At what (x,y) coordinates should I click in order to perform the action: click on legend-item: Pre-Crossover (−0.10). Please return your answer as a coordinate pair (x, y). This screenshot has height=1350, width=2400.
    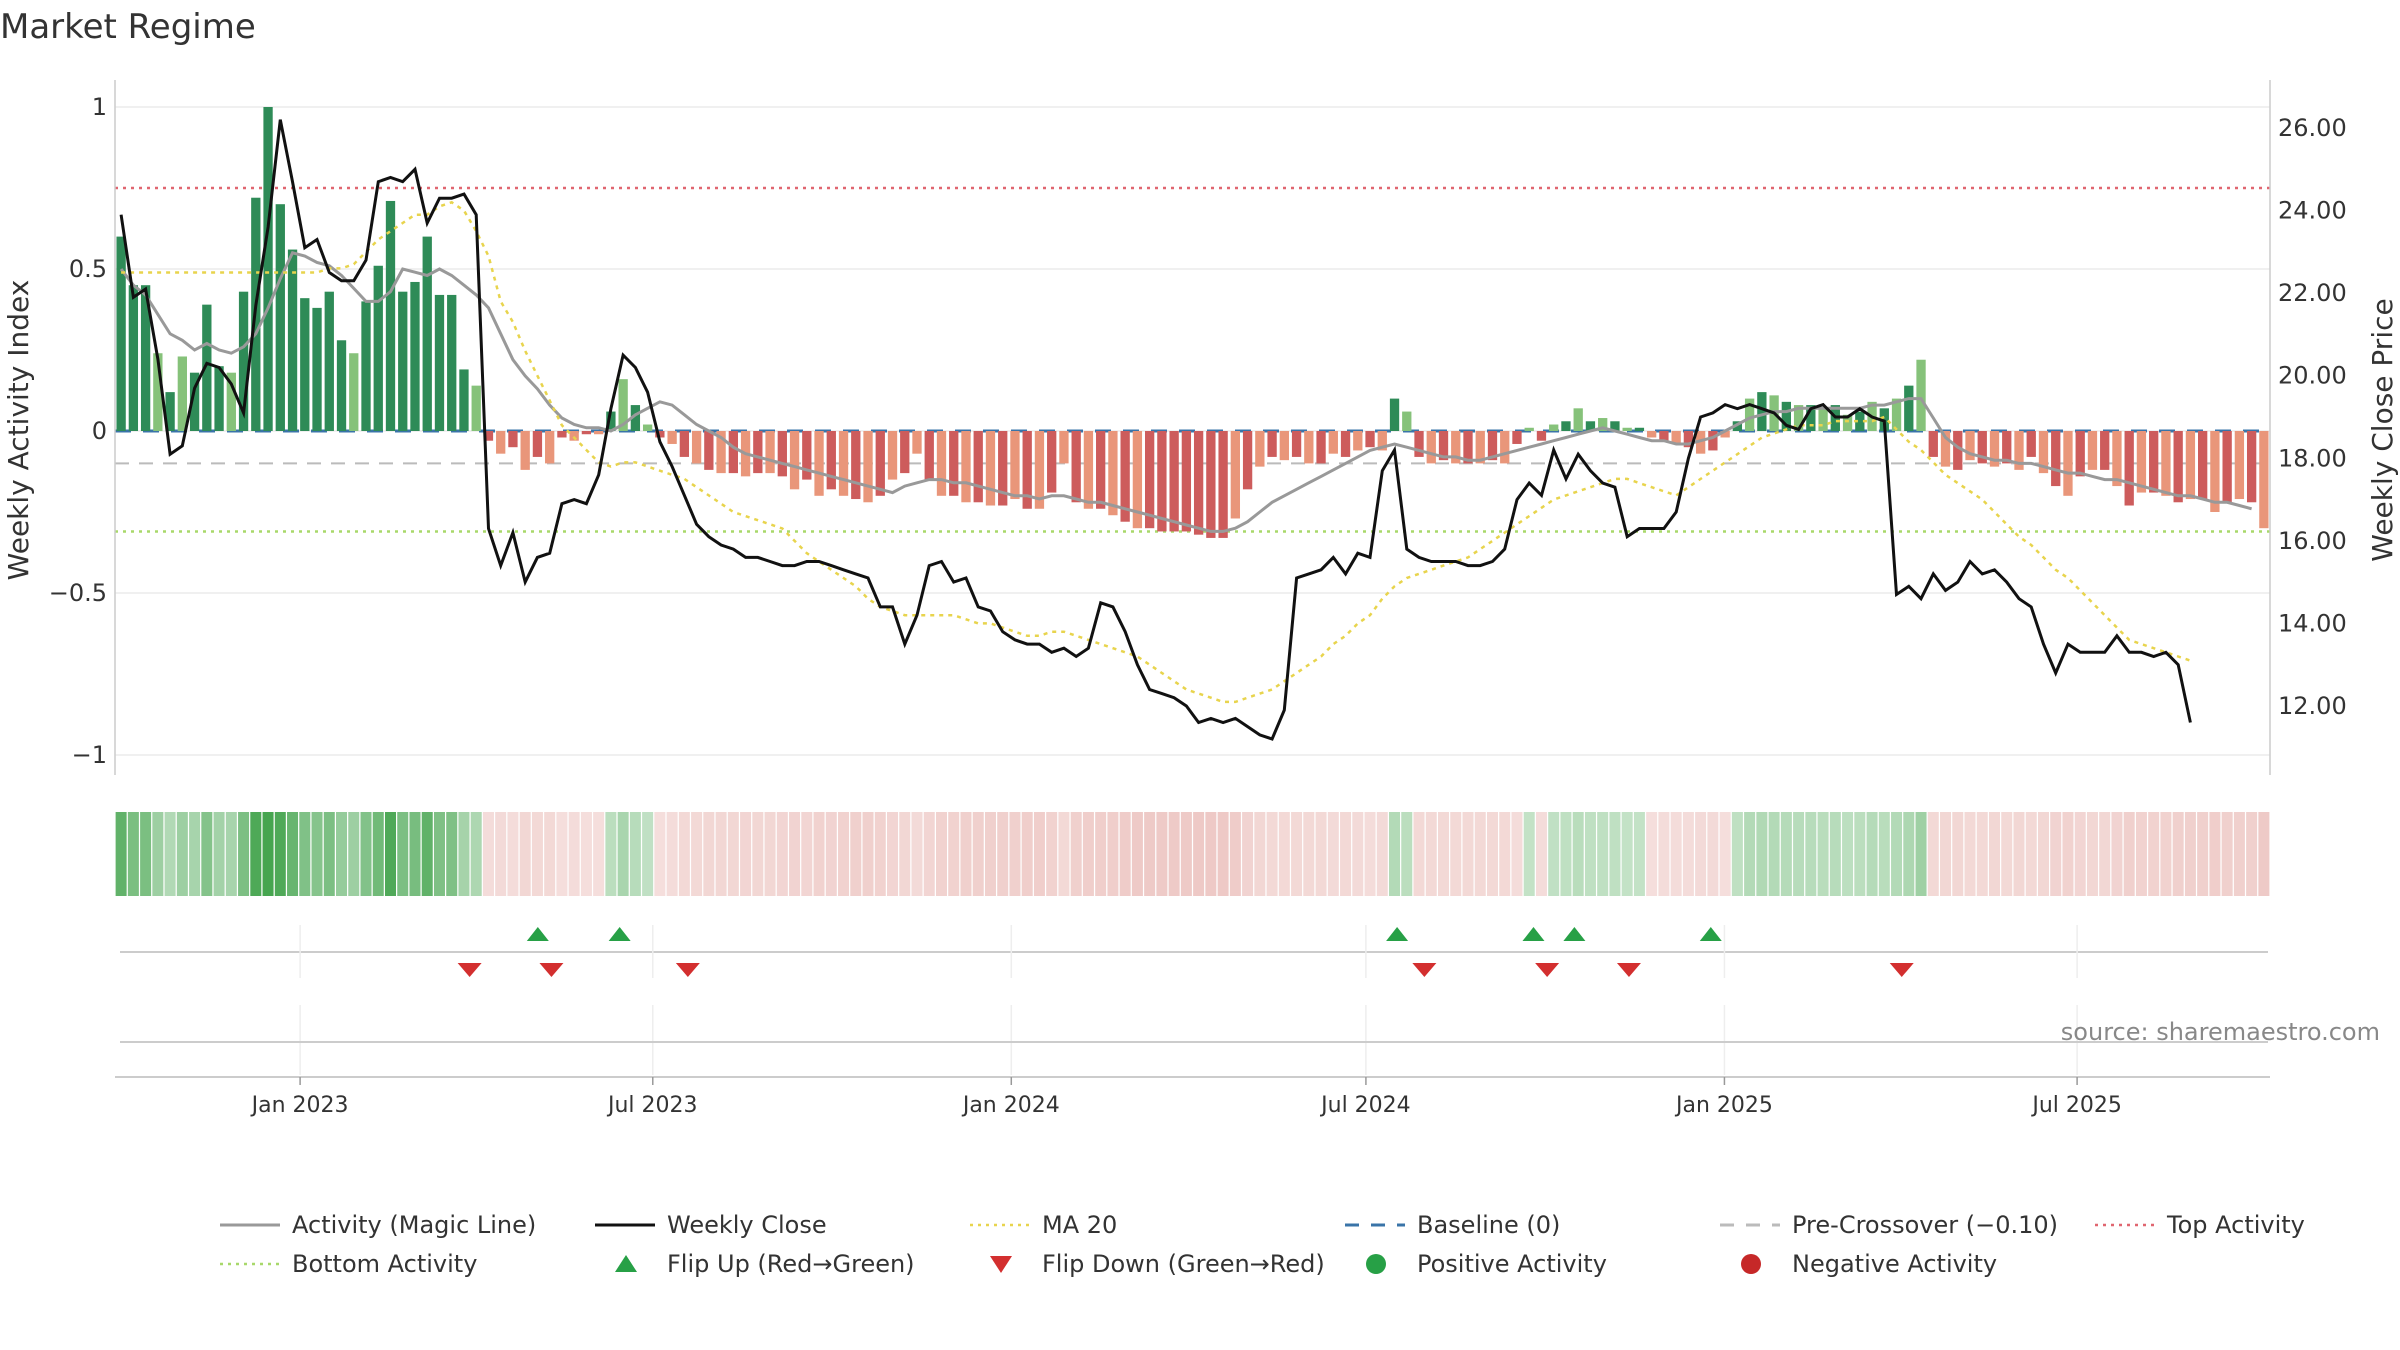
    Looking at the image, I should click on (1889, 1225).